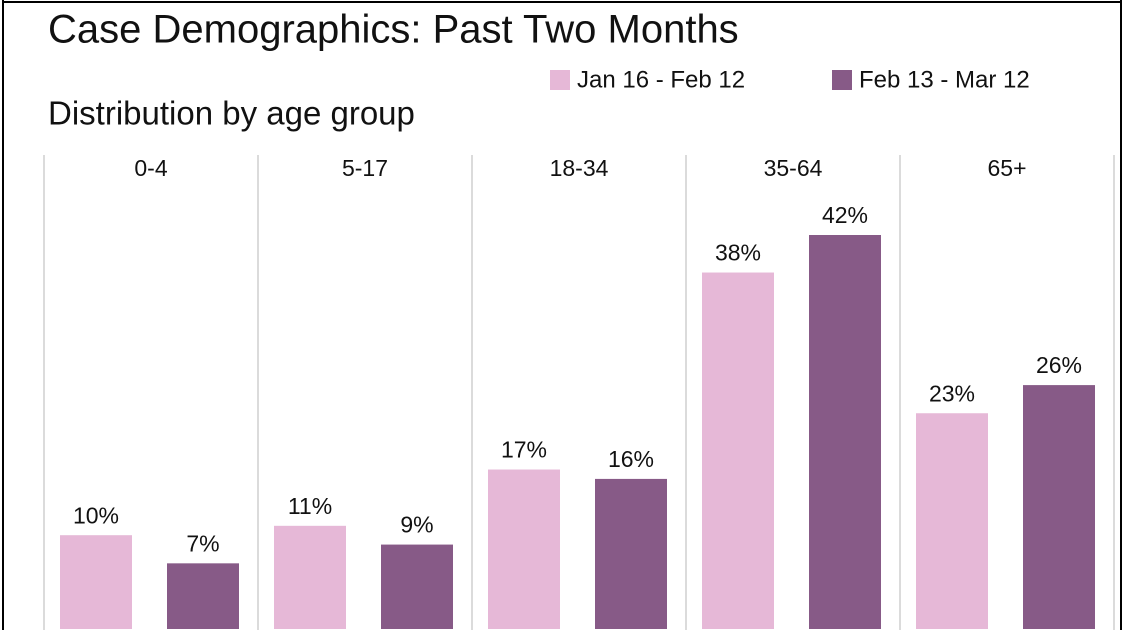  What do you see at coordinates (202, 543) in the screenshot?
I see `value-label: 7%` at bounding box center [202, 543].